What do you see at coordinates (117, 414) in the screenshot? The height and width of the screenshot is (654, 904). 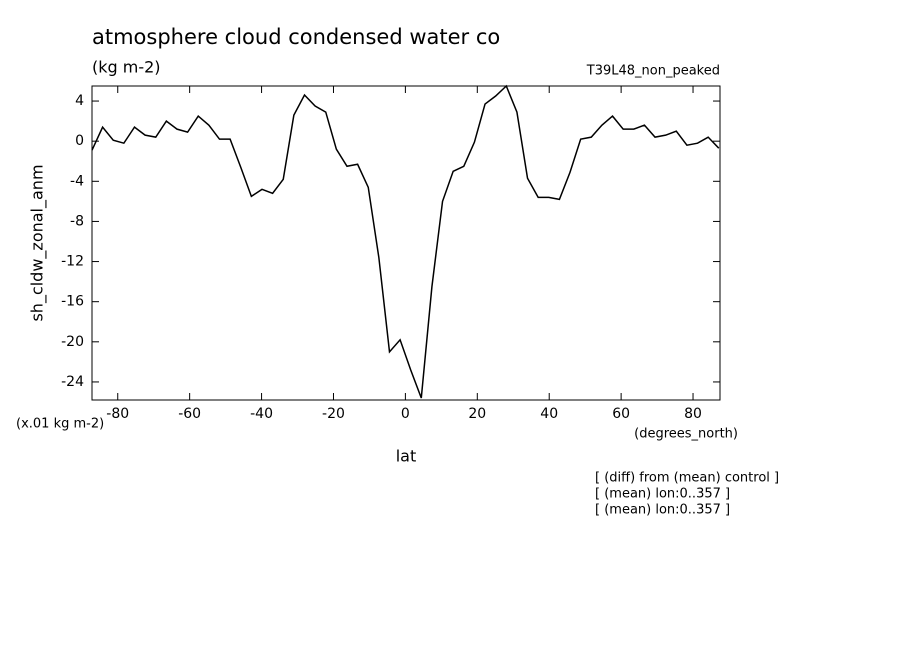 I see `x-tick-label: -80` at bounding box center [117, 414].